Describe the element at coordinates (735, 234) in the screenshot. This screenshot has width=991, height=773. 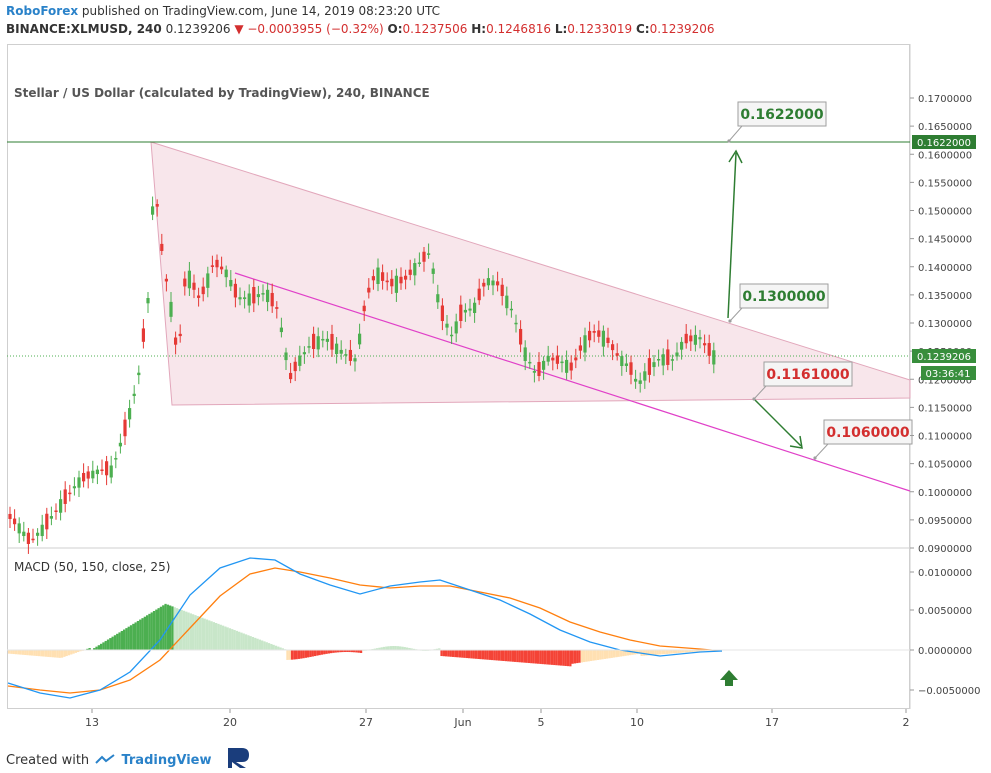
I see `target-arrow-up` at that location.